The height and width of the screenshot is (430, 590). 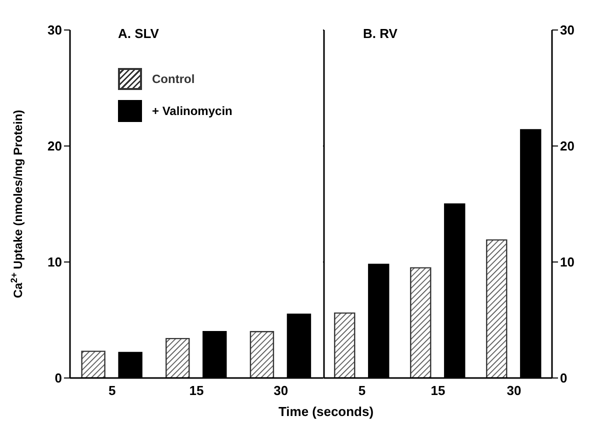 What do you see at coordinates (138, 33) in the screenshot?
I see `chart-title: A. SLV` at bounding box center [138, 33].